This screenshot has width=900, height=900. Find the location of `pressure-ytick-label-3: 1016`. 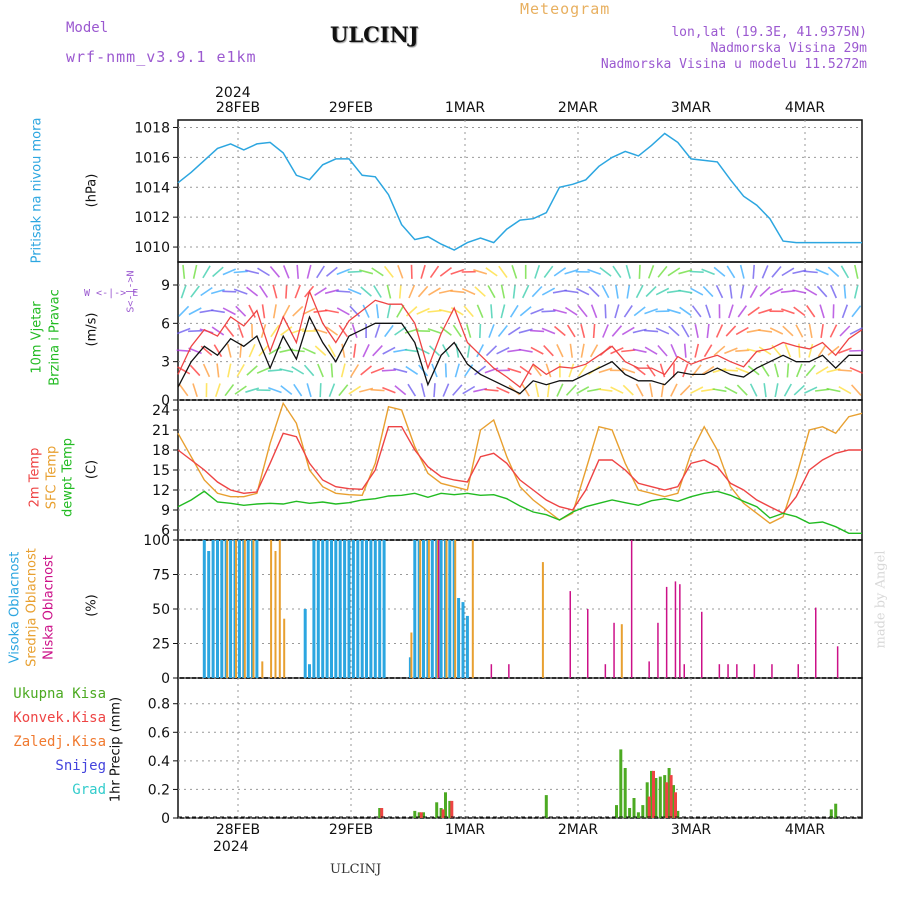

pressure-ytick-label-3: 1016 is located at coordinates (152, 158).